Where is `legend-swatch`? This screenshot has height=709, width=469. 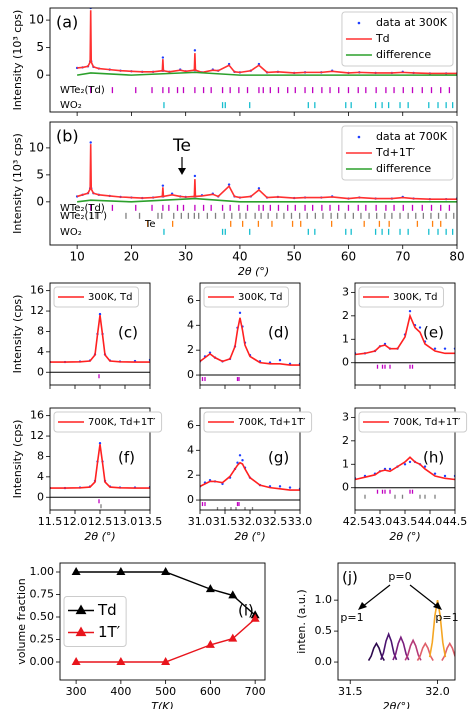 legend-swatch is located at coordinates (359, 137).